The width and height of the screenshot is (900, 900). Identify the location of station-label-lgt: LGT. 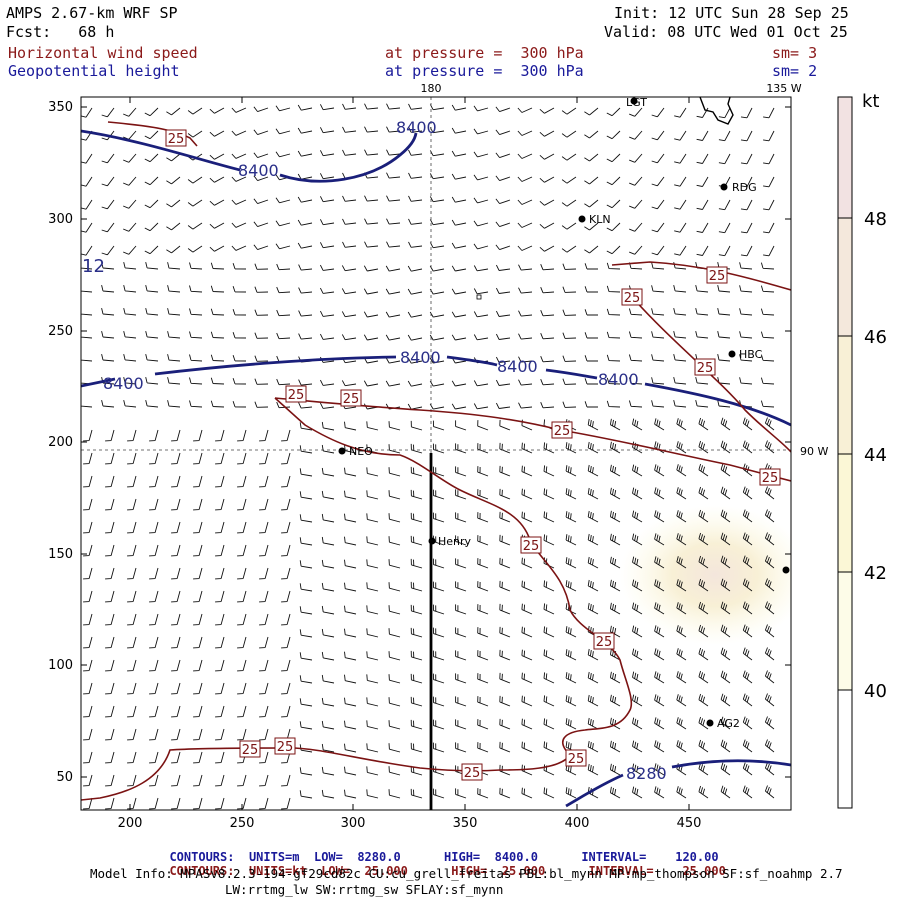
(636, 102).